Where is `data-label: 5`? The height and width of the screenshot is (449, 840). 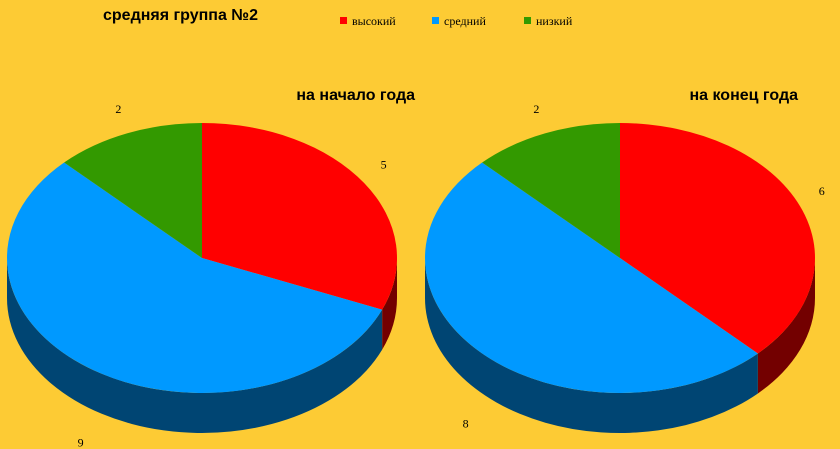 data-label: 5 is located at coordinates (384, 165).